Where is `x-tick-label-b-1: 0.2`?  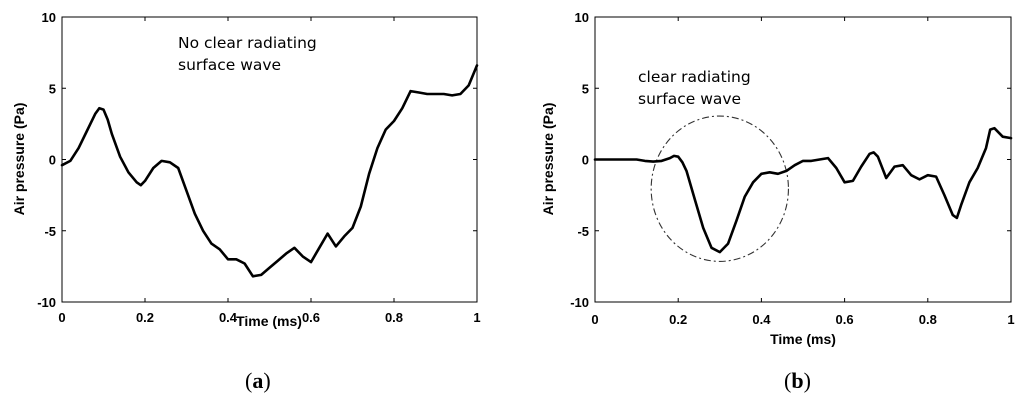 x-tick-label-b-1: 0.2 is located at coordinates (678, 319).